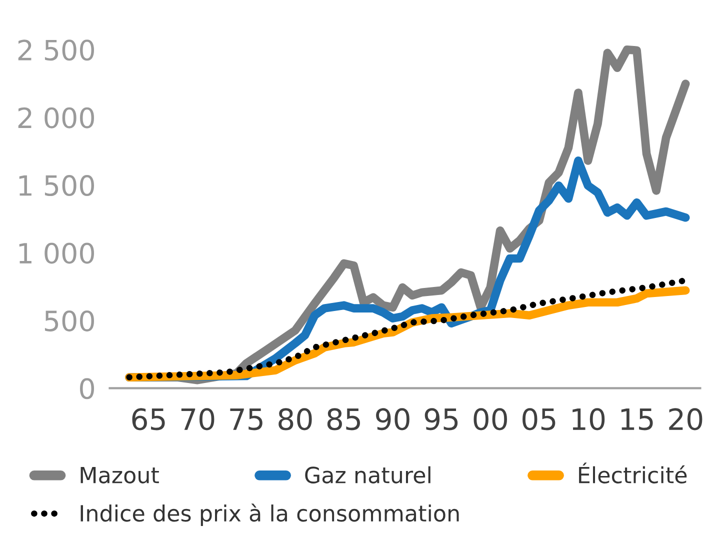  What do you see at coordinates (633, 473) in the screenshot?
I see `legend-label: Électricité` at bounding box center [633, 473].